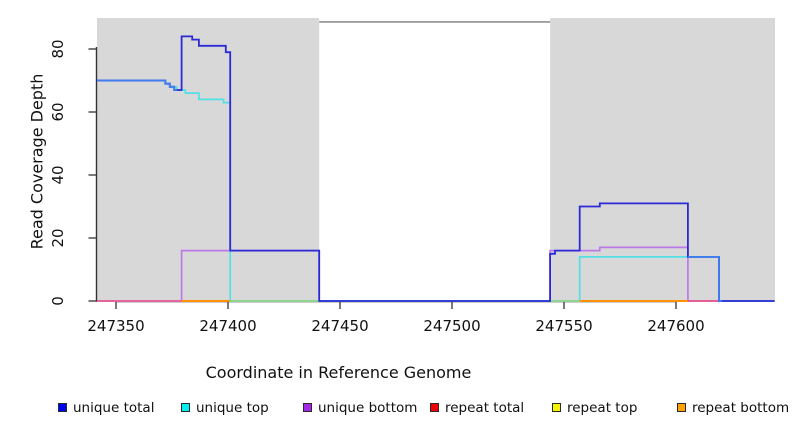  I want to click on legend-label: unique total, so click(114, 408).